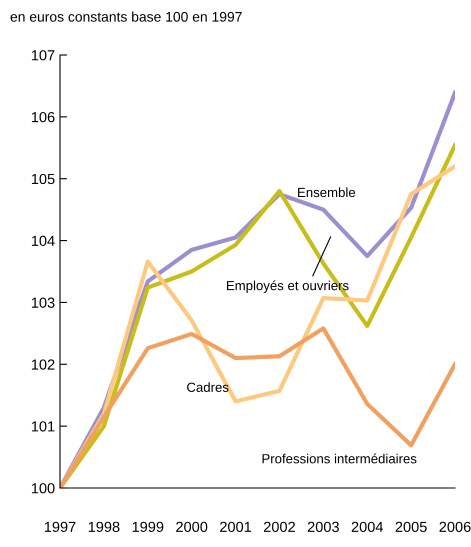  Describe the element at coordinates (455, 527) in the screenshot. I see `x-tick-label: 2006` at that location.